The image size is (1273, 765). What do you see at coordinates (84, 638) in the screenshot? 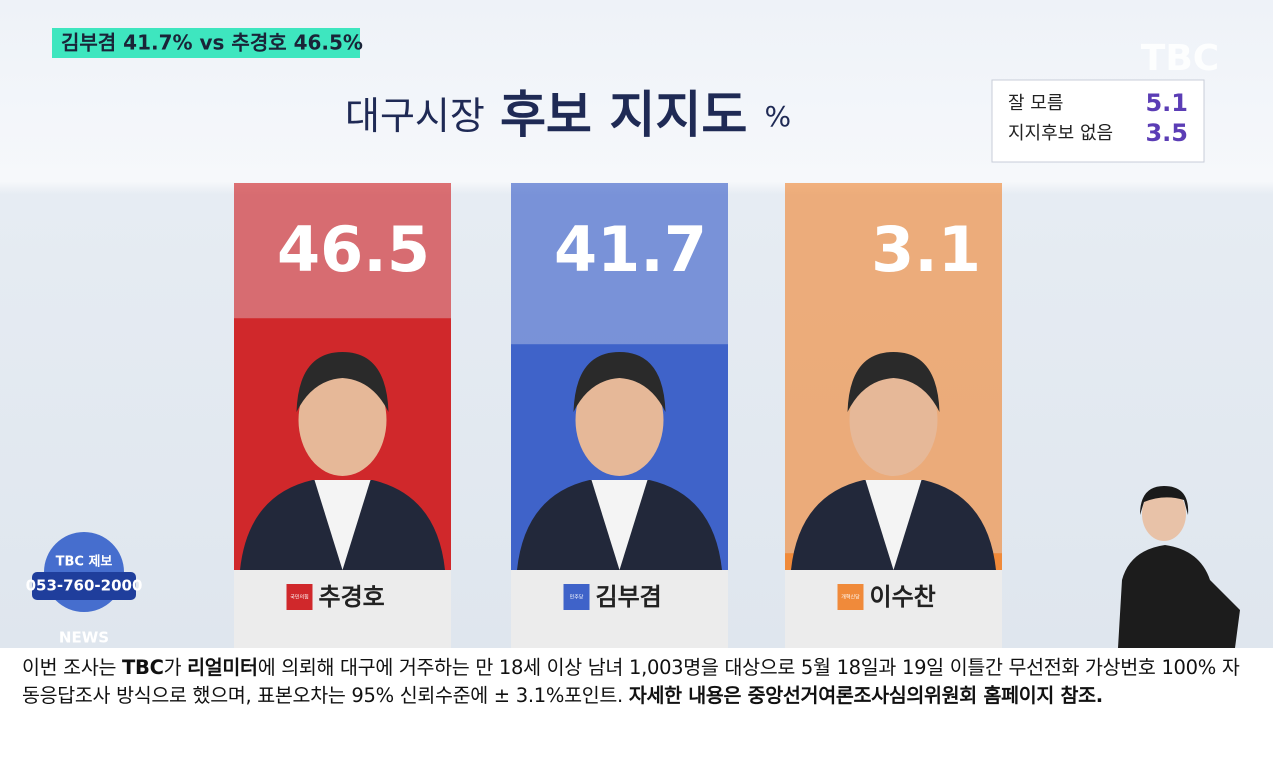
I see `hotline-footer: NEWS` at bounding box center [84, 638].